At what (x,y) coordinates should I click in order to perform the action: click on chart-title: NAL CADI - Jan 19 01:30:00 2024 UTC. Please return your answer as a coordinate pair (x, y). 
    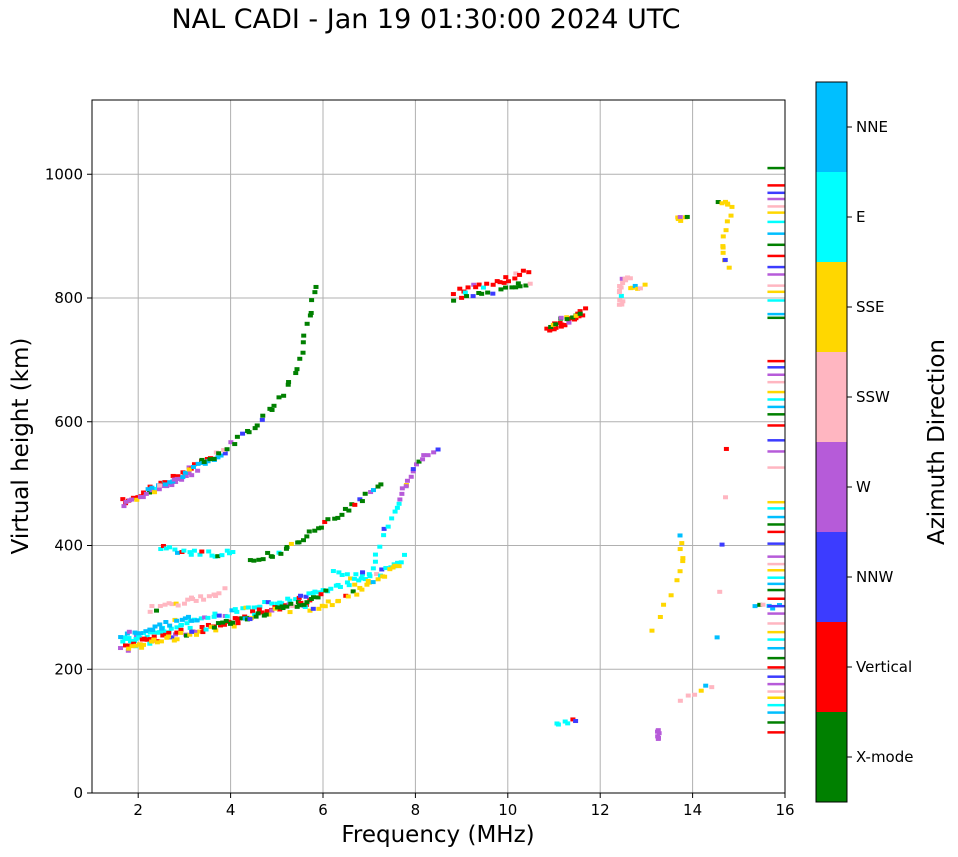
    Looking at the image, I should click on (426, 19).